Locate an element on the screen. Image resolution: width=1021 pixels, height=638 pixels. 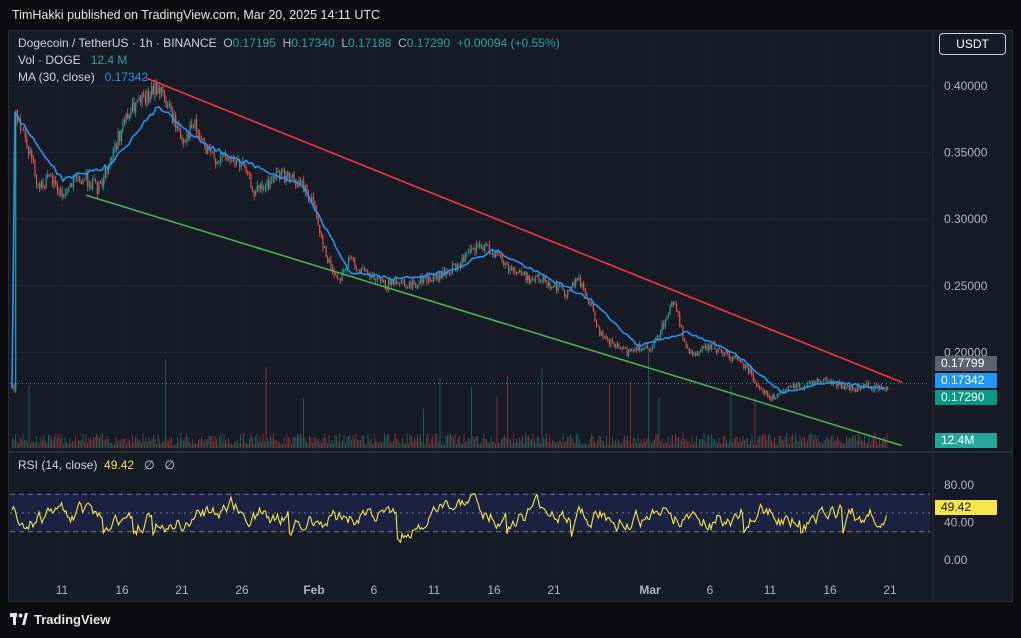
volume-label: Vol · DOGE is located at coordinates (49, 60).